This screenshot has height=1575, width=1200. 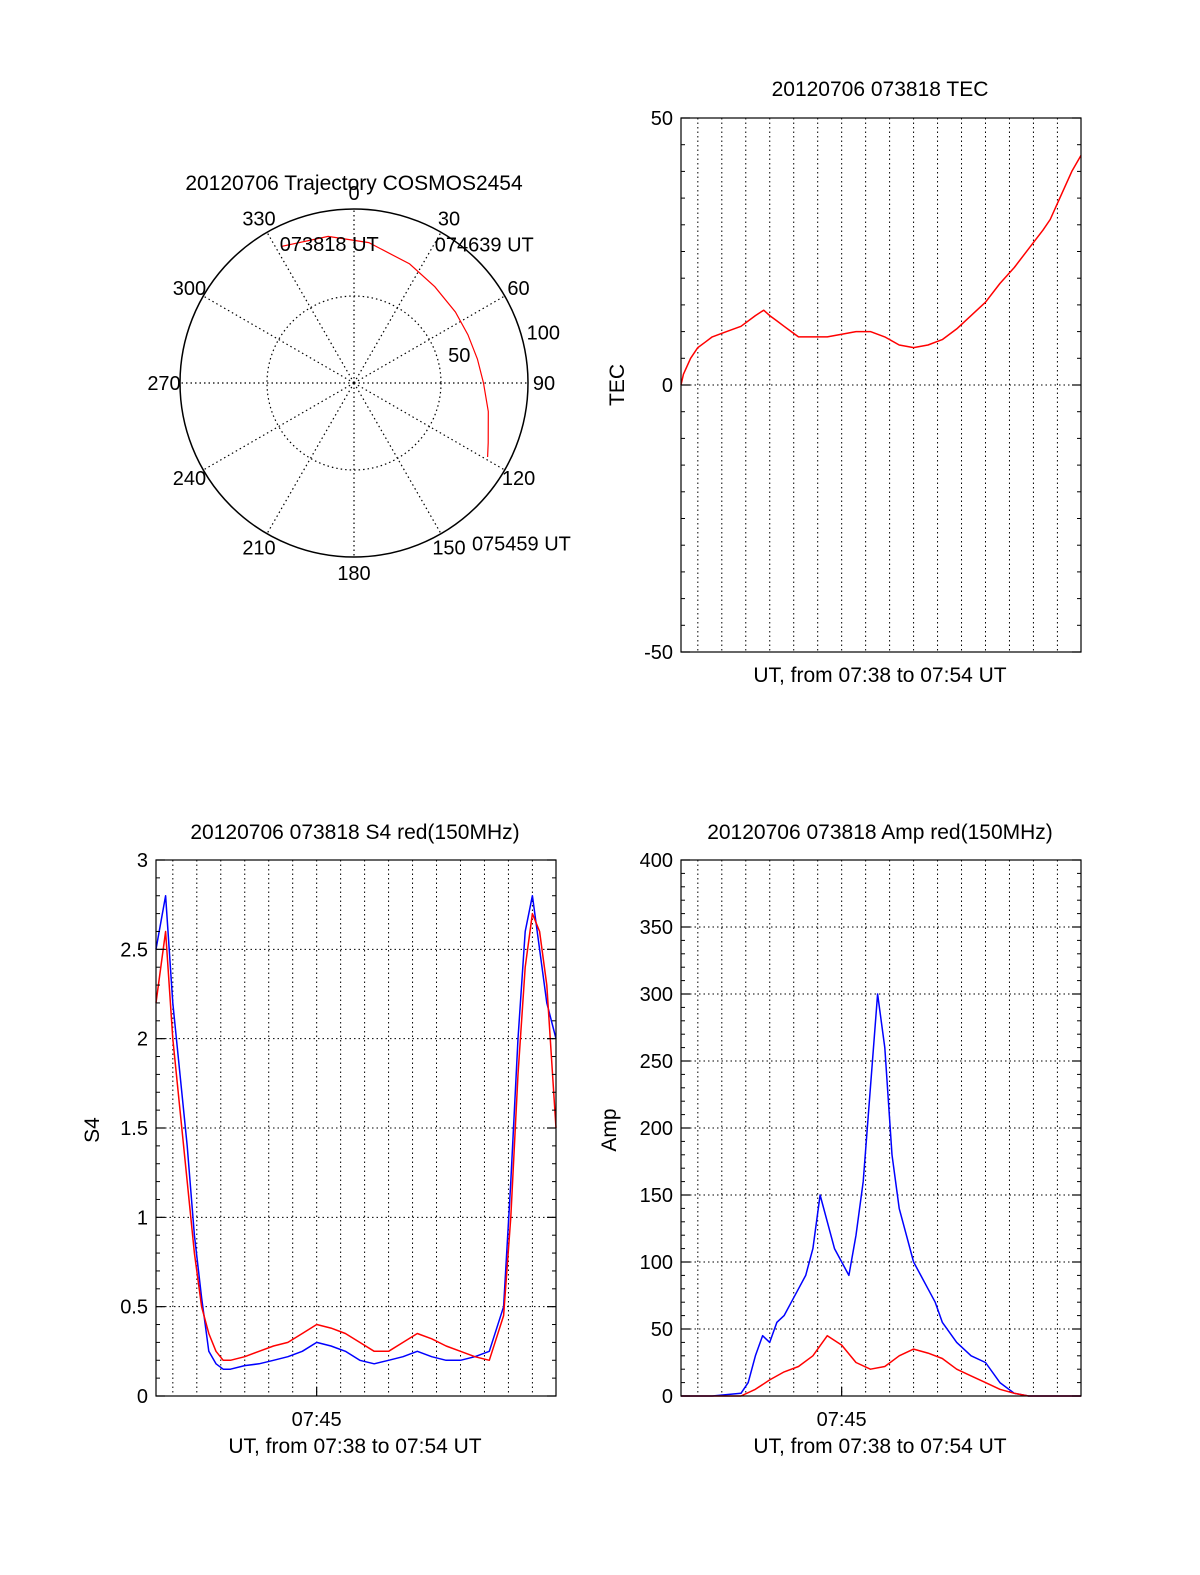 What do you see at coordinates (92, 1130) in the screenshot?
I see `s4-ylabel: S4` at bounding box center [92, 1130].